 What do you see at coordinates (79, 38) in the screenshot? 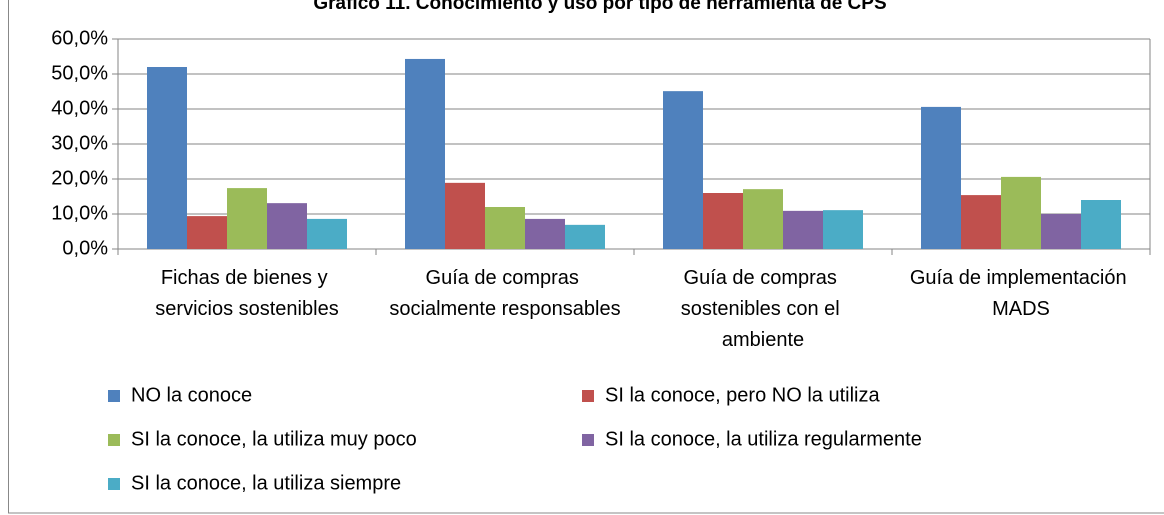
I see `y-tick-label: 60,0%` at bounding box center [79, 38].